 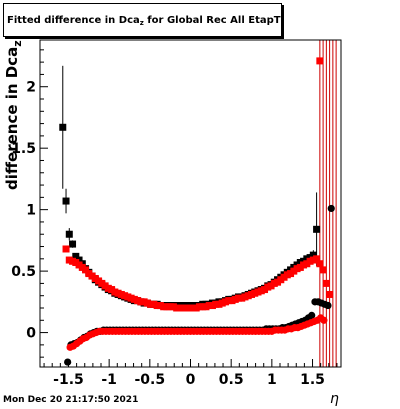 I want to click on x-axis-label: η, so click(x=334, y=399).